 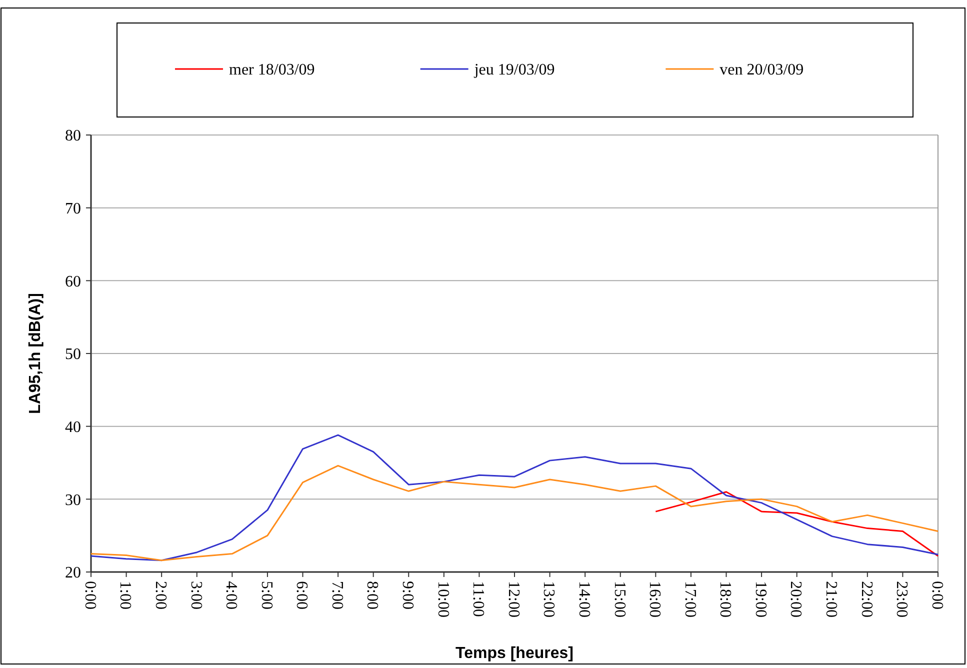 What do you see at coordinates (619, 599) in the screenshot?
I see `x-tick-label: 15:00` at bounding box center [619, 599].